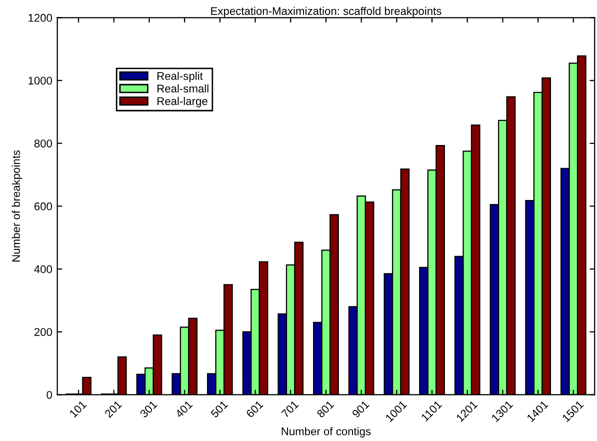 The height and width of the screenshot is (441, 597). Describe the element at coordinates (326, 432) in the screenshot. I see `x-axis-title: Number of contigs` at that location.